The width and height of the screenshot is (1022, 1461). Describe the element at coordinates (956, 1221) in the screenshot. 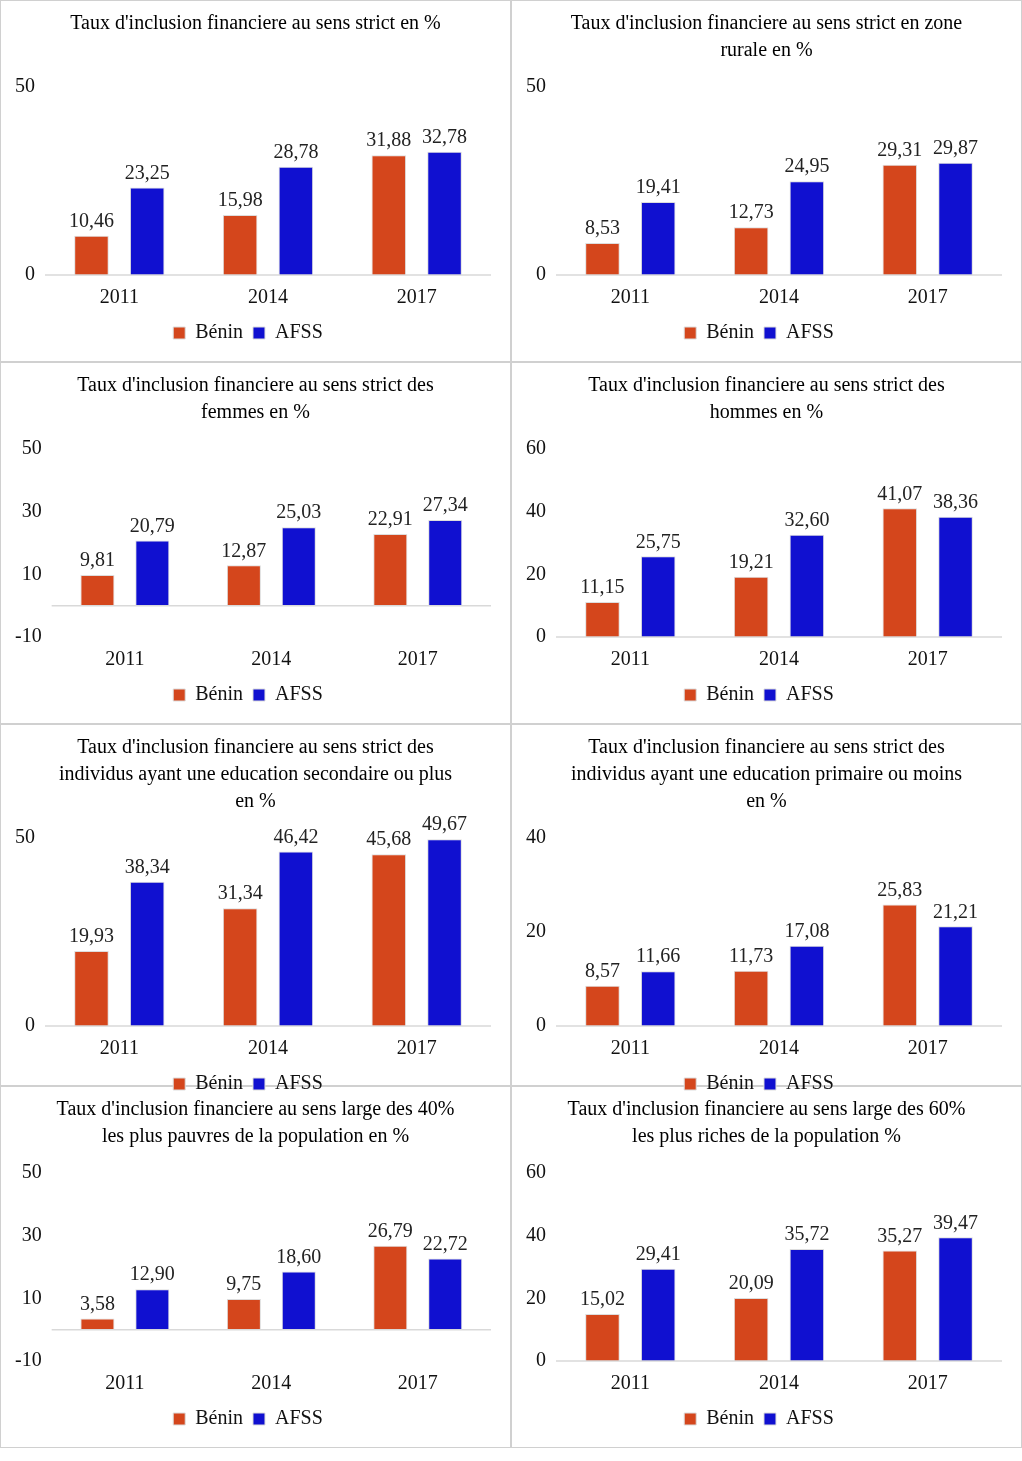

I see `data-label: 39,47` at that location.